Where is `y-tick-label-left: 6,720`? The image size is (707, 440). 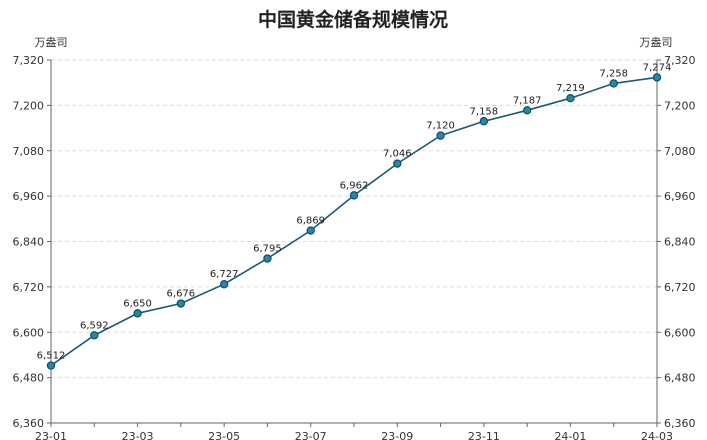 y-tick-label-left: 6,720 is located at coordinates (29, 287).